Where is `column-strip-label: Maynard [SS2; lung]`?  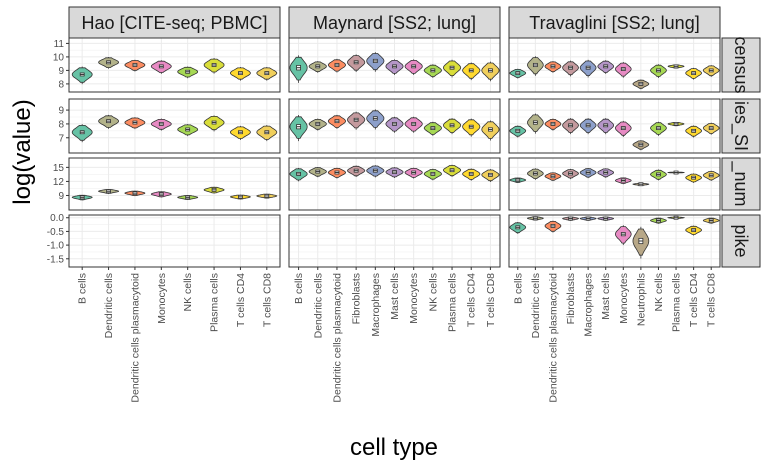 column-strip-label: Maynard [SS2; lung] is located at coordinates (394, 23).